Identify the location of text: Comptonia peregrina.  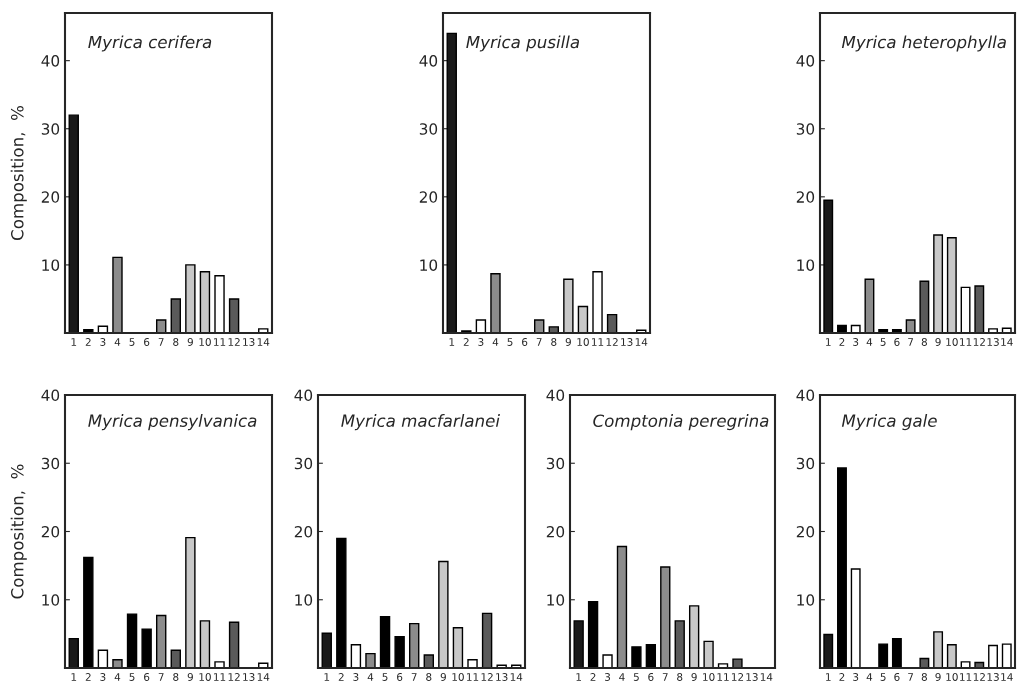
(681, 422).